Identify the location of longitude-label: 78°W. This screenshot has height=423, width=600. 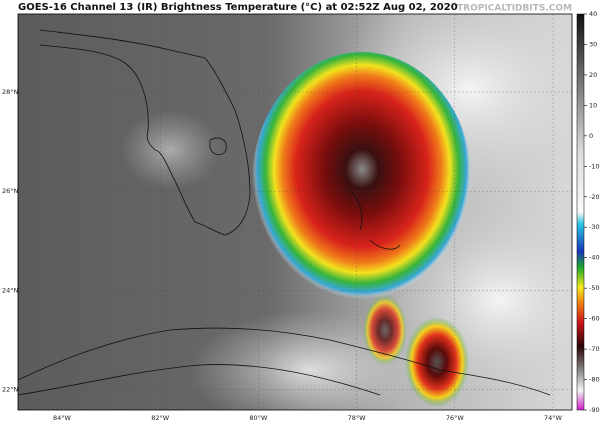
(357, 418).